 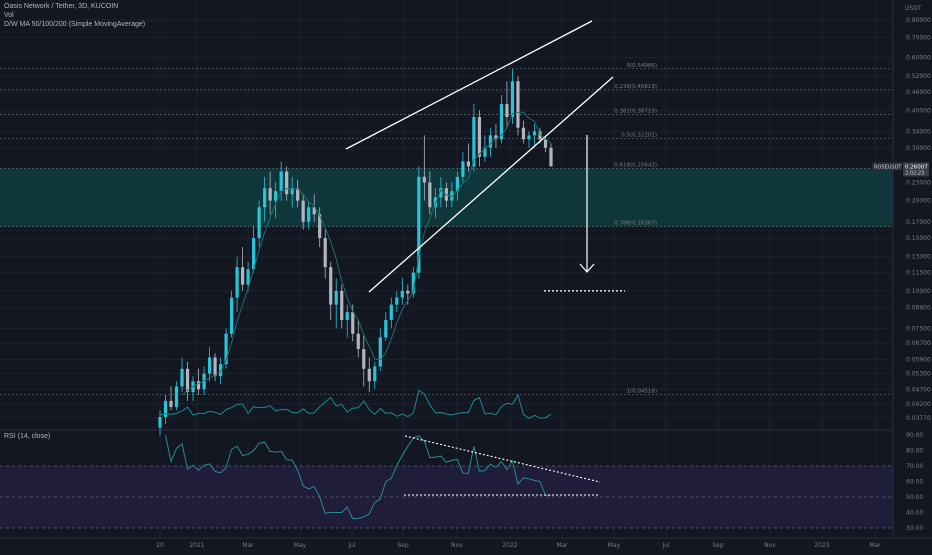 What do you see at coordinates (918, 273) in the screenshot?
I see `price-axis-tick-label: 0.11500` at bounding box center [918, 273].